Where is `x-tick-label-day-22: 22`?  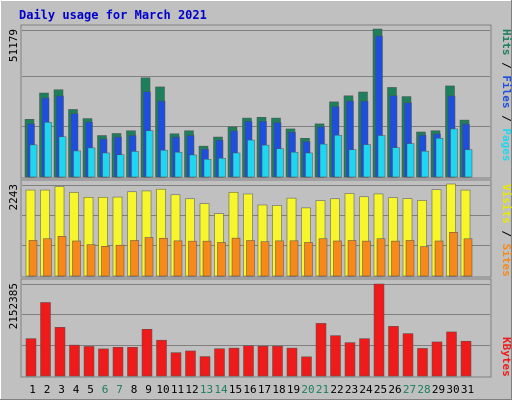
x-tick-label-day-22: 22 is located at coordinates (336, 389).